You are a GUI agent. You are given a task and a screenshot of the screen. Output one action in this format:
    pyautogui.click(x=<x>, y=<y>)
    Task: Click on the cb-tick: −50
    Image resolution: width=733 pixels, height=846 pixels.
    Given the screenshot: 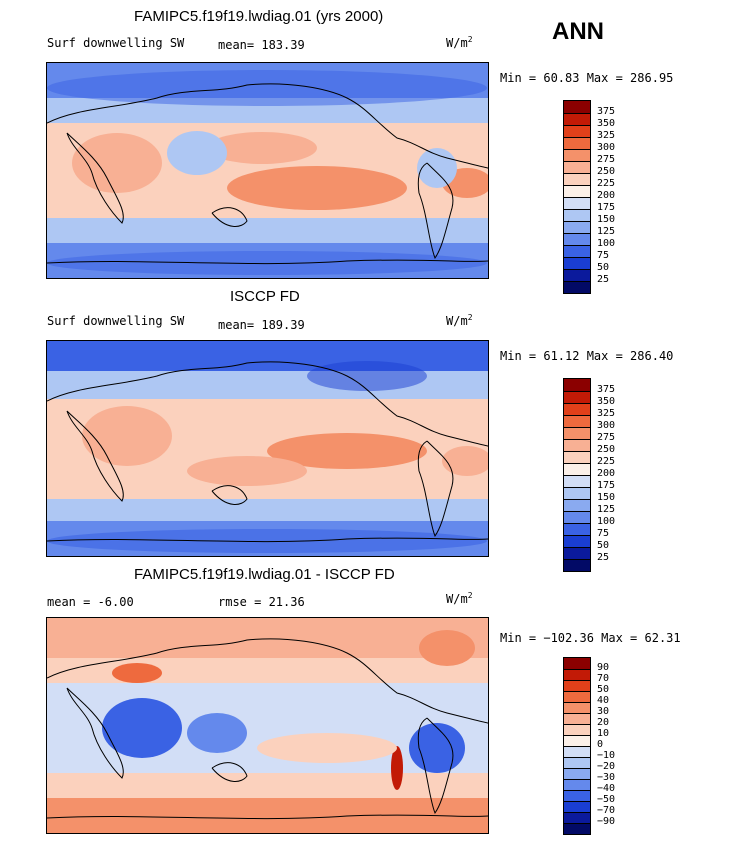 What is the action you would take?
    pyautogui.click(x=606, y=799)
    